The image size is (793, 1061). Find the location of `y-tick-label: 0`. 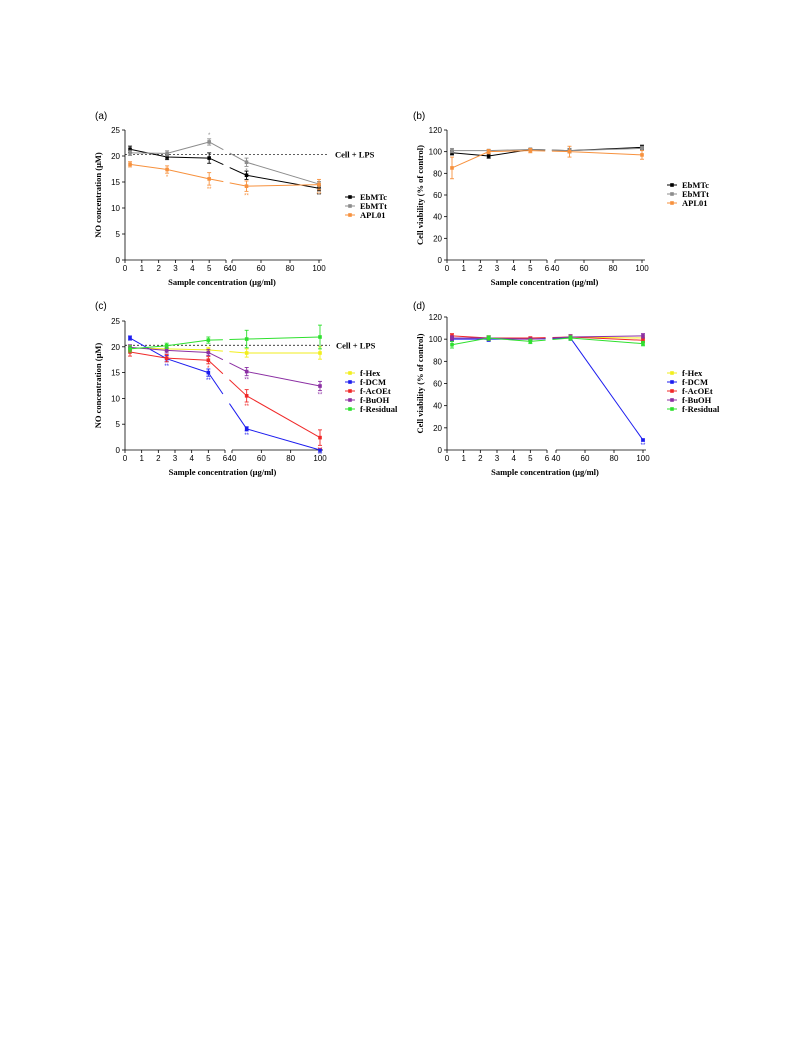

y-tick-label: 0 is located at coordinates (440, 260).